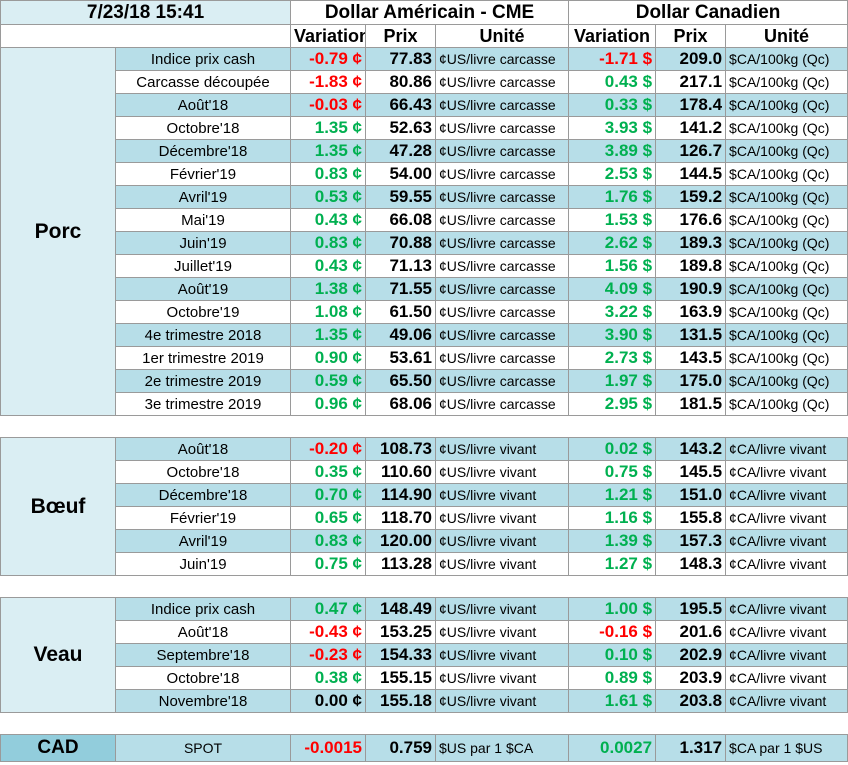 This screenshot has height=765, width=848. What do you see at coordinates (612, 312) in the screenshot?
I see `cad-variation: 3.22 $` at bounding box center [612, 312].